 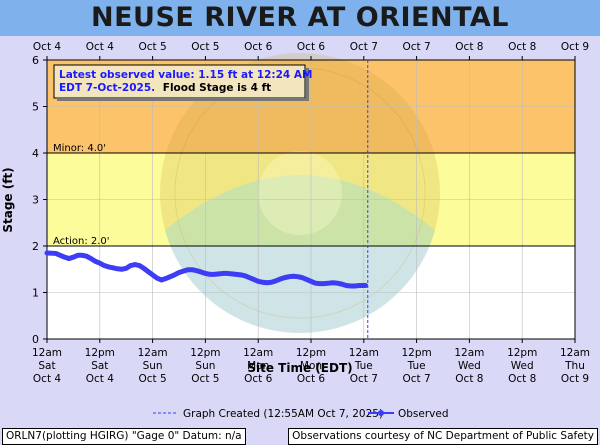 I want to click on x-tick-label-7-line-0: 12pm, so click(x=416, y=353).